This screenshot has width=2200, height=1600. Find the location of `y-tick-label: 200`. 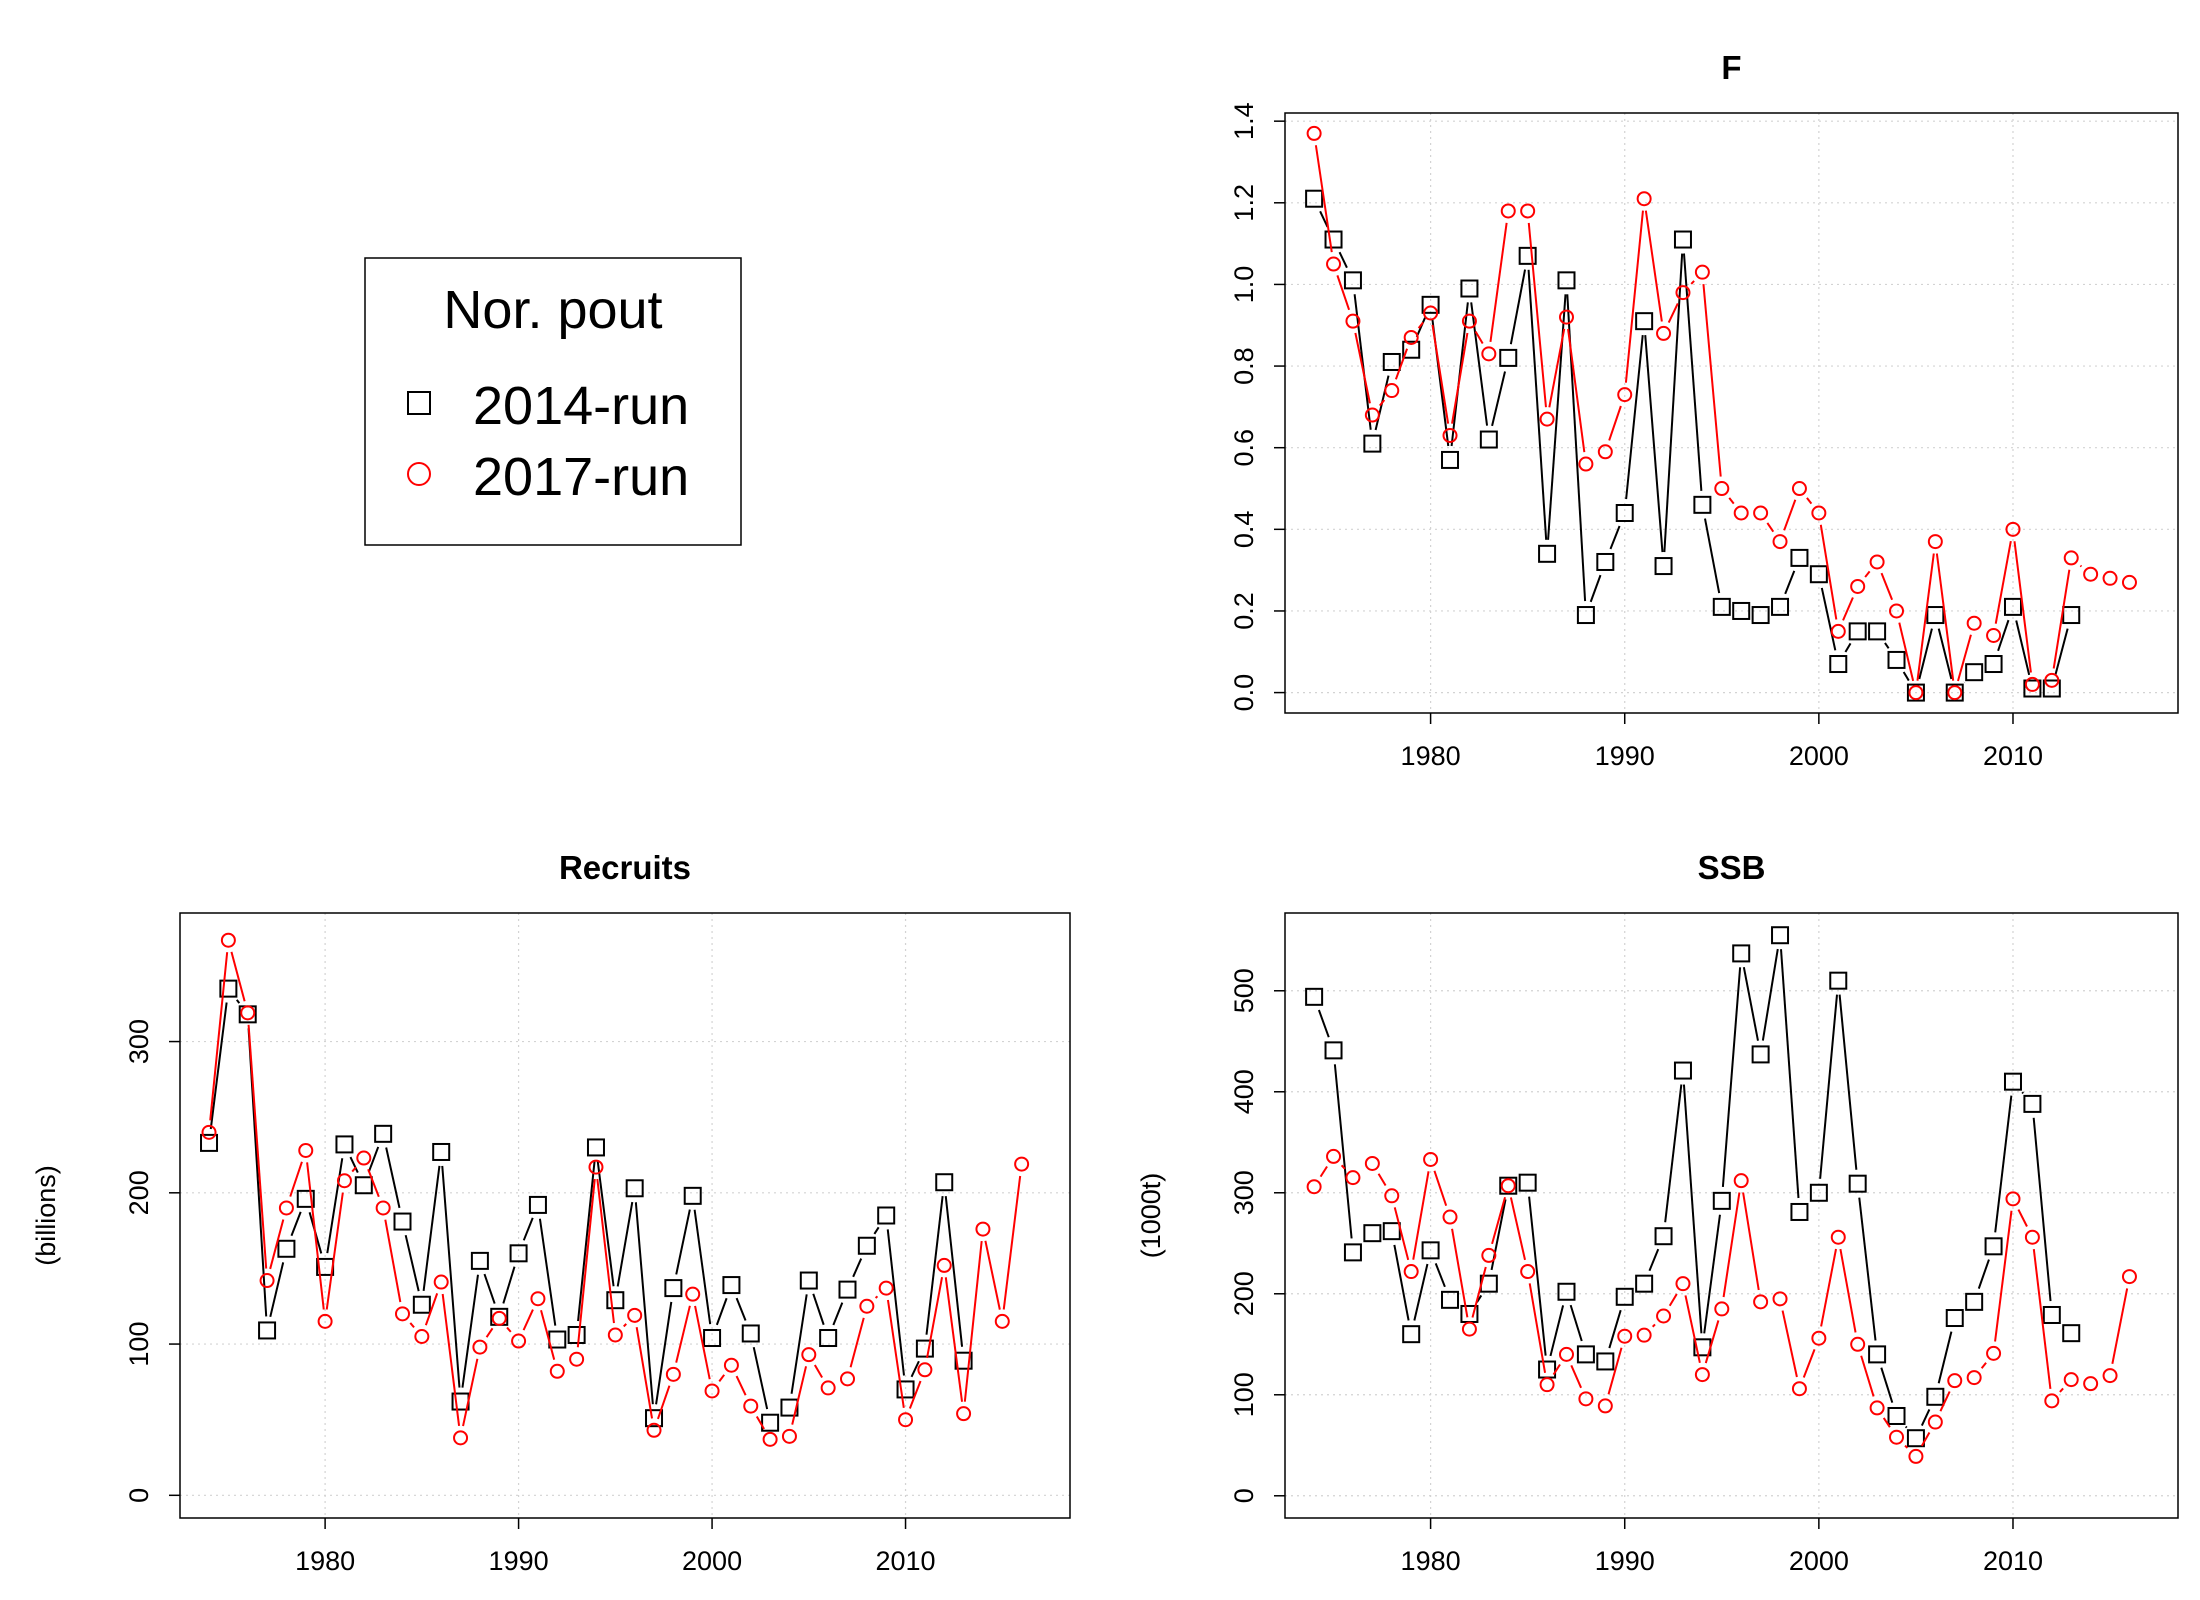

y-tick-label: 200 is located at coordinates (139, 1192).